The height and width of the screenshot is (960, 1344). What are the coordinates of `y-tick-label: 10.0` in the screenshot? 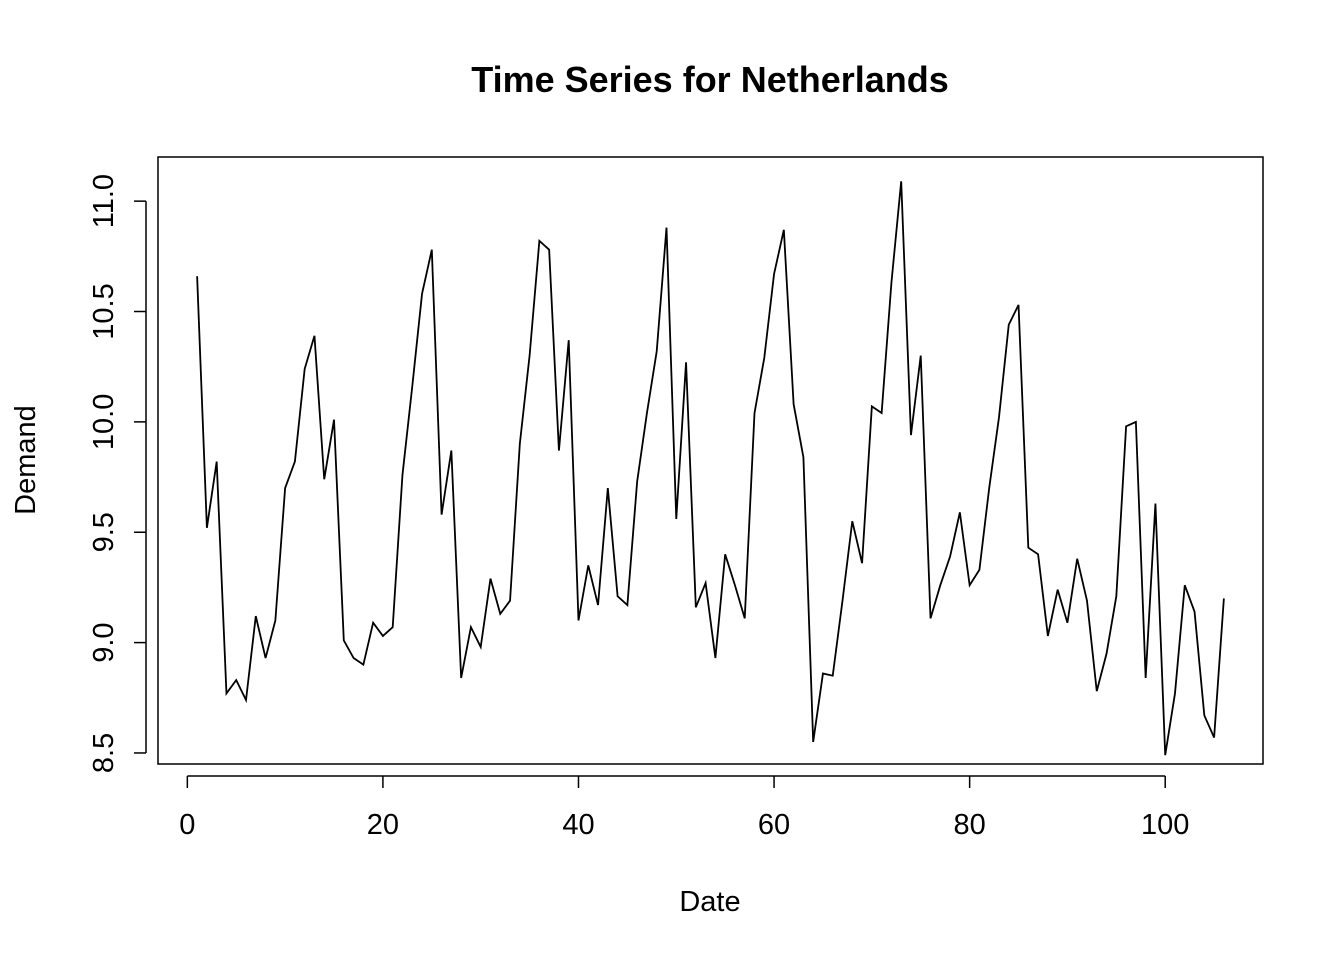 It's located at (104, 422).